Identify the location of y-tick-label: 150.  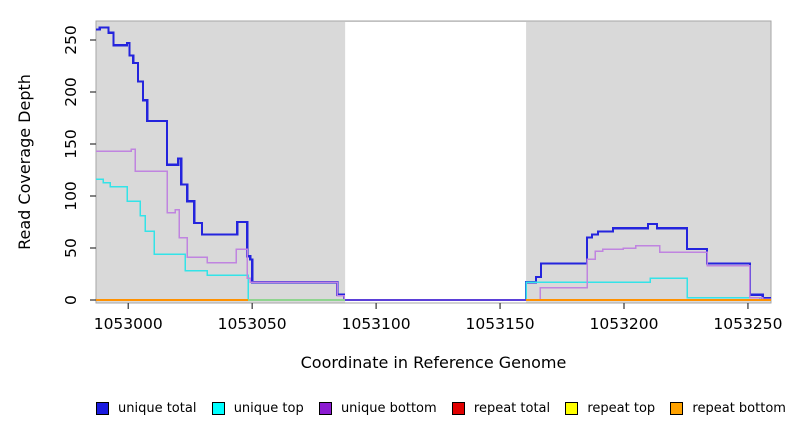
(71, 144).